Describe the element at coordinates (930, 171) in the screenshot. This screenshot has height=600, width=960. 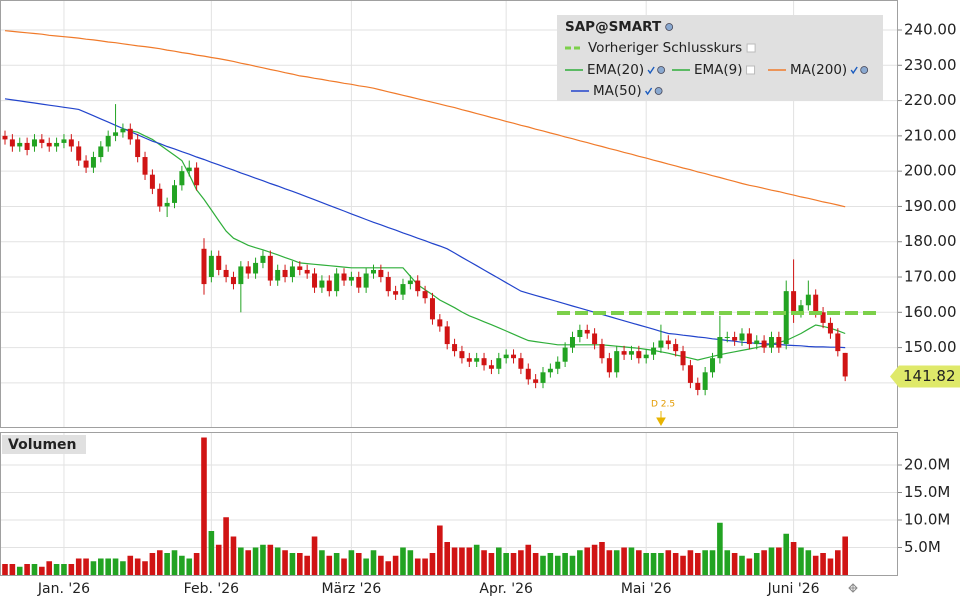
I see `y-tick-label: 200.00` at that location.